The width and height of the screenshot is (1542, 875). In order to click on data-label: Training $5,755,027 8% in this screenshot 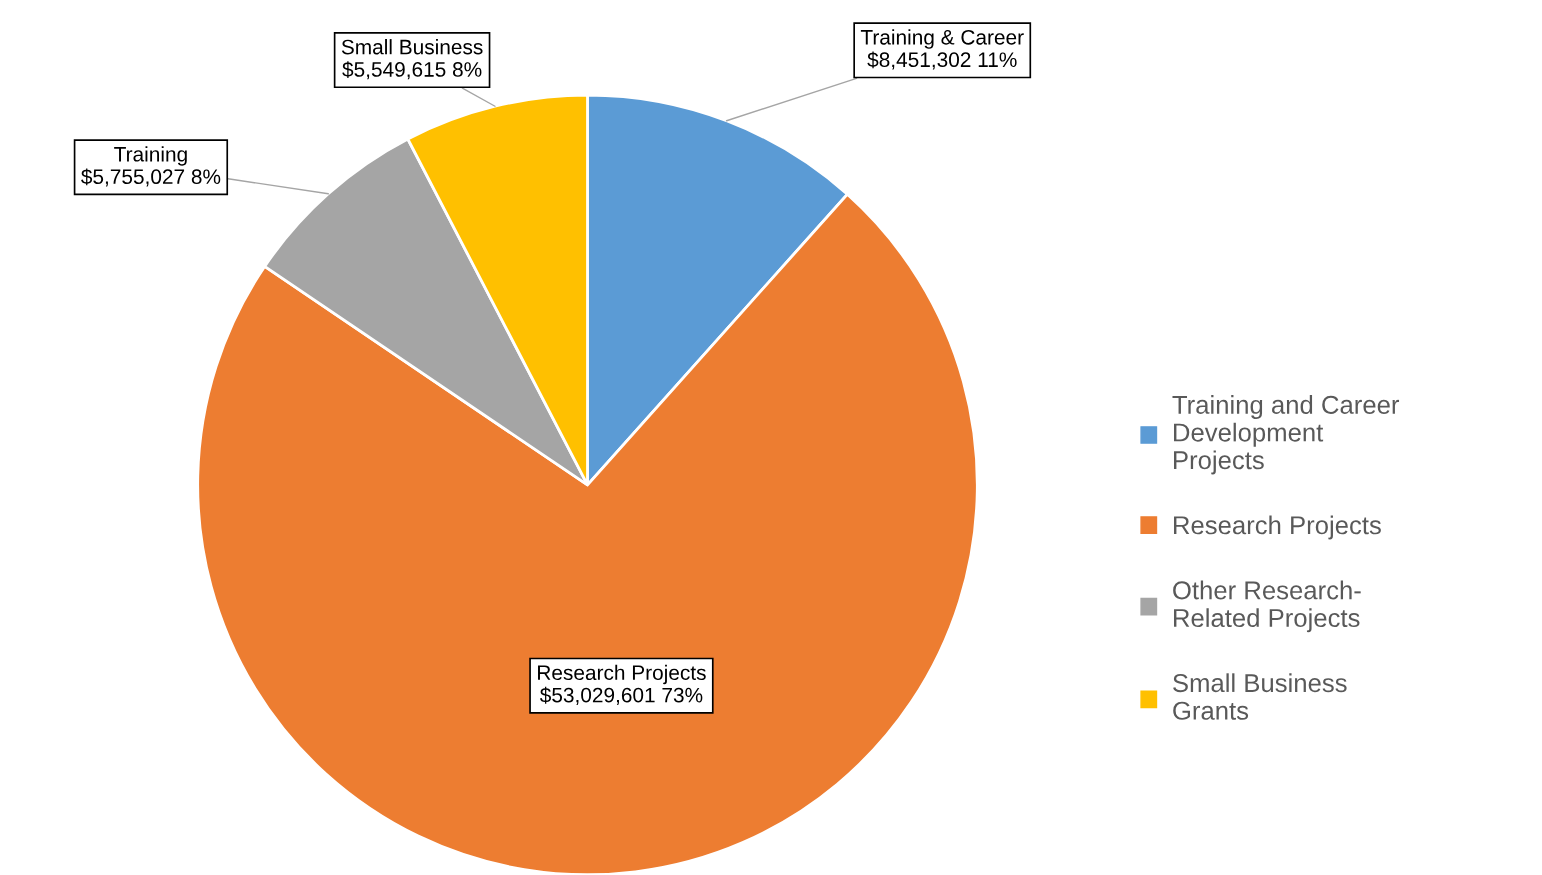, I will do `click(151, 166)`.